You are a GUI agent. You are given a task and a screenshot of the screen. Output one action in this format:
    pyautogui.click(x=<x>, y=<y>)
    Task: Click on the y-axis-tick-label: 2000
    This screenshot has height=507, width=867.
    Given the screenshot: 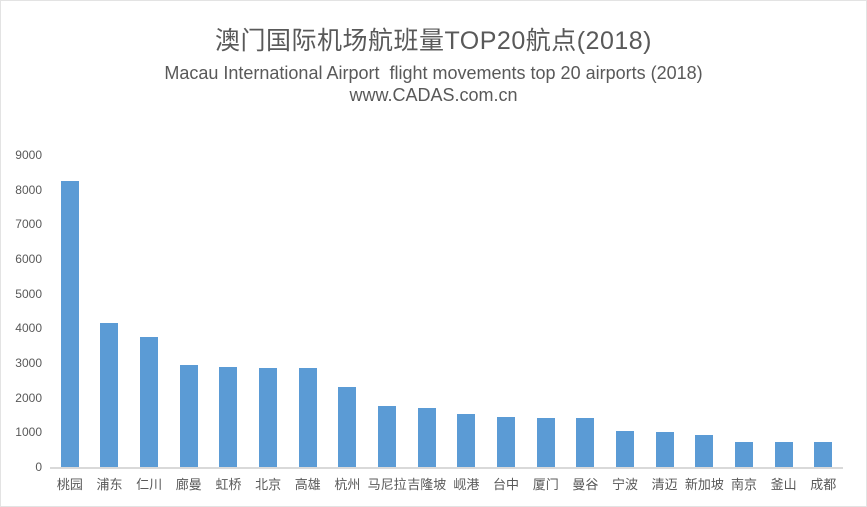 What is the action you would take?
    pyautogui.click(x=28, y=397)
    